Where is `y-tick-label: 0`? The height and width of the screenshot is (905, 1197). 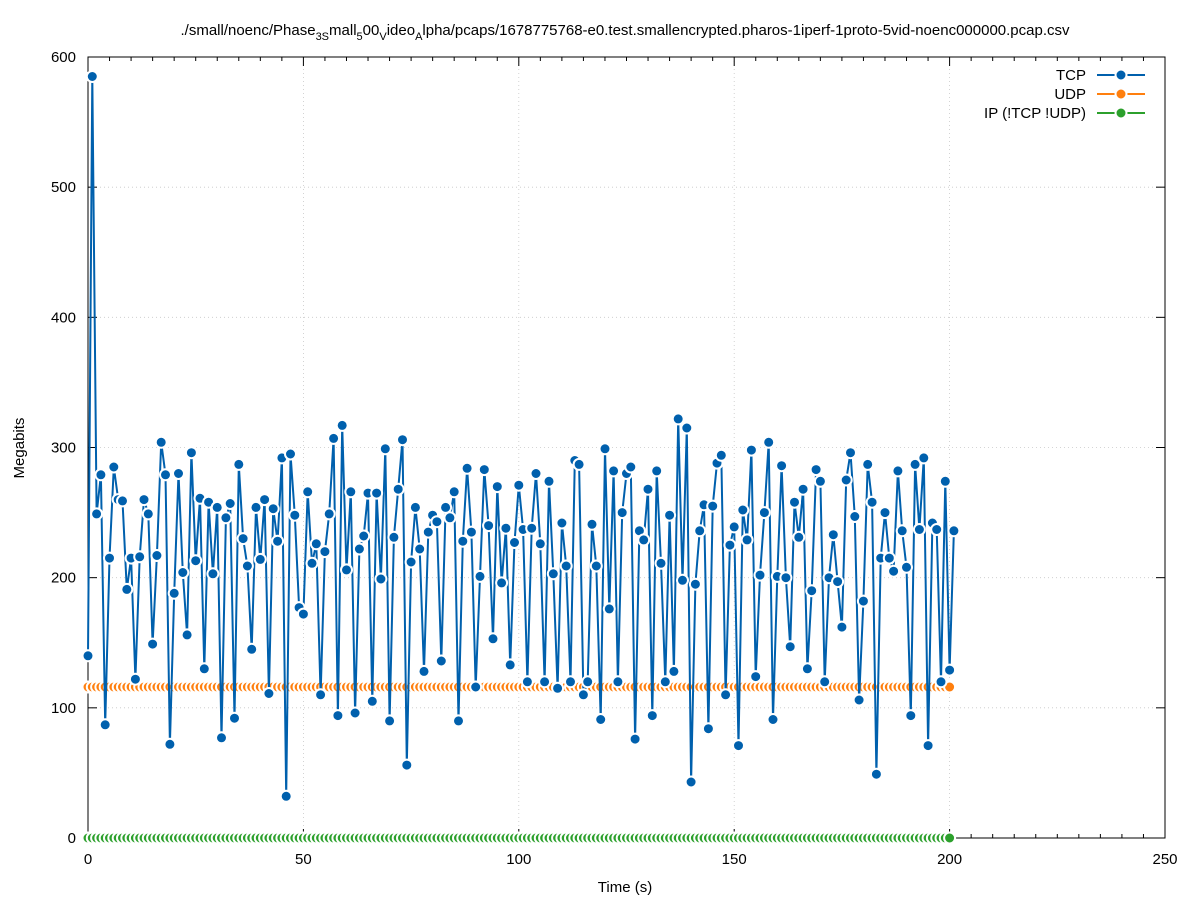
y-tick-label: 0 is located at coordinates (72, 838).